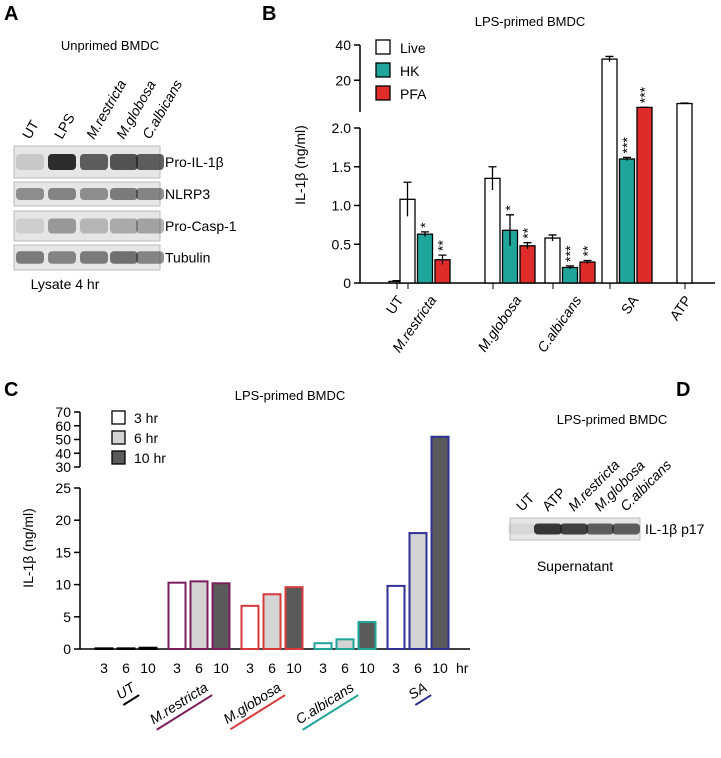 This screenshot has width=721, height=758. Describe the element at coordinates (63, 585) in the screenshot. I see `y-tick-label: 10` at that location.